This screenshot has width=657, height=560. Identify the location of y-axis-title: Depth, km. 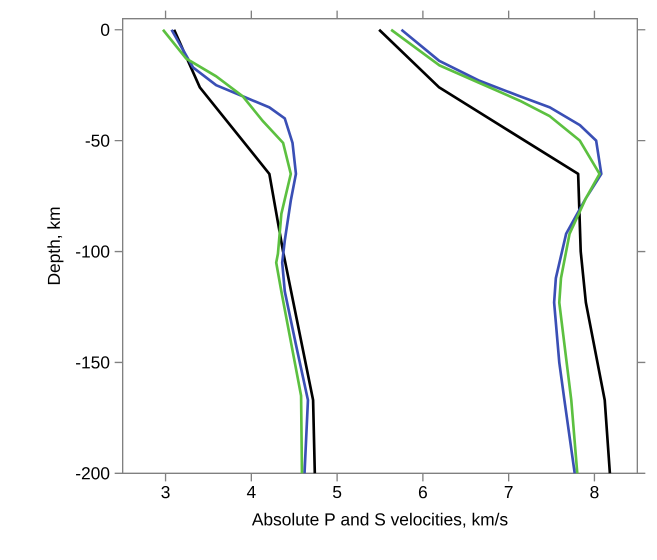
(55, 246).